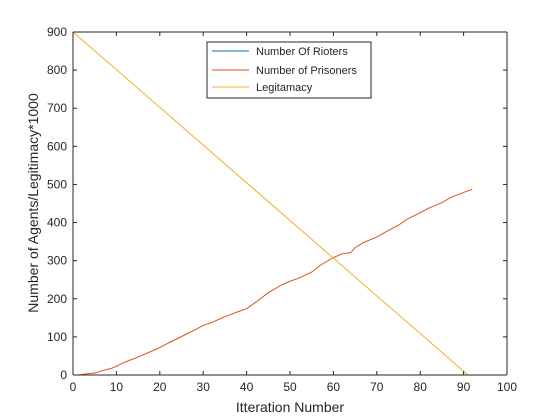 The width and height of the screenshot is (560, 420). Describe the element at coordinates (33, 203) in the screenshot. I see `y-axis-label: Number of Agents/Legitimacy*1000` at that location.